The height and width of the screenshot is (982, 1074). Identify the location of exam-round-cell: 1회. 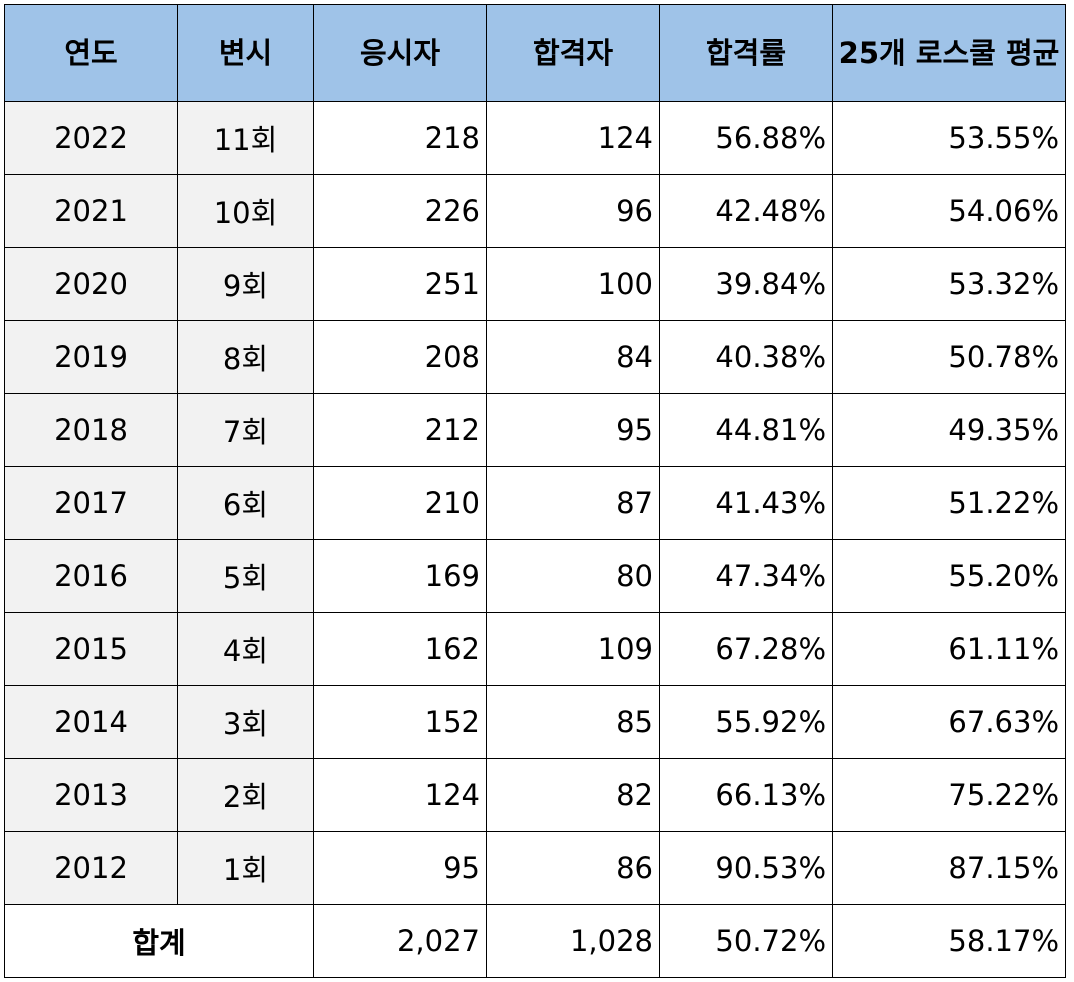
(245, 868).